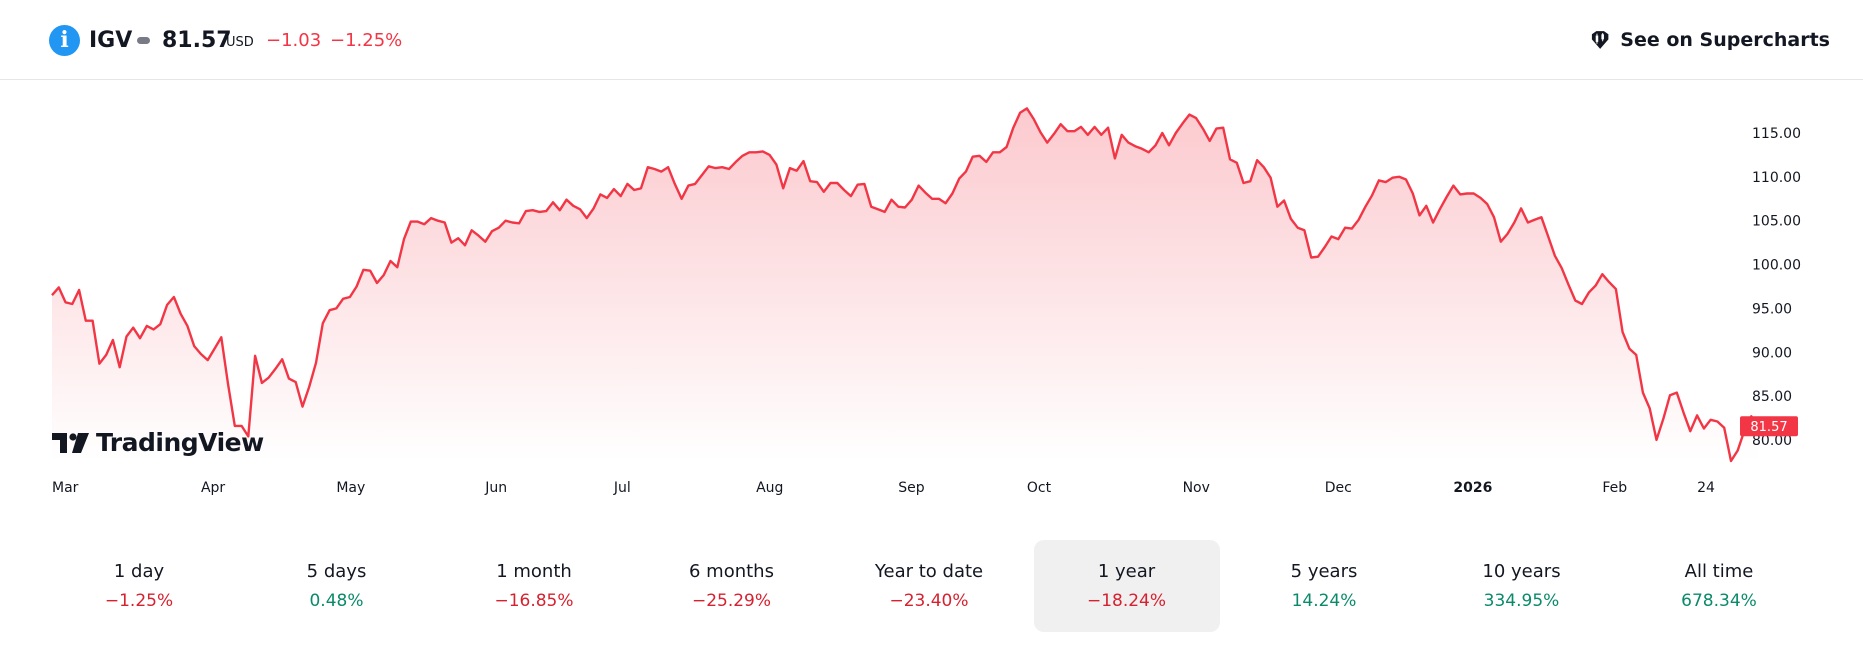  Describe the element at coordinates (1772, 441) in the screenshot. I see `y-tick-label: 80.00` at that location.